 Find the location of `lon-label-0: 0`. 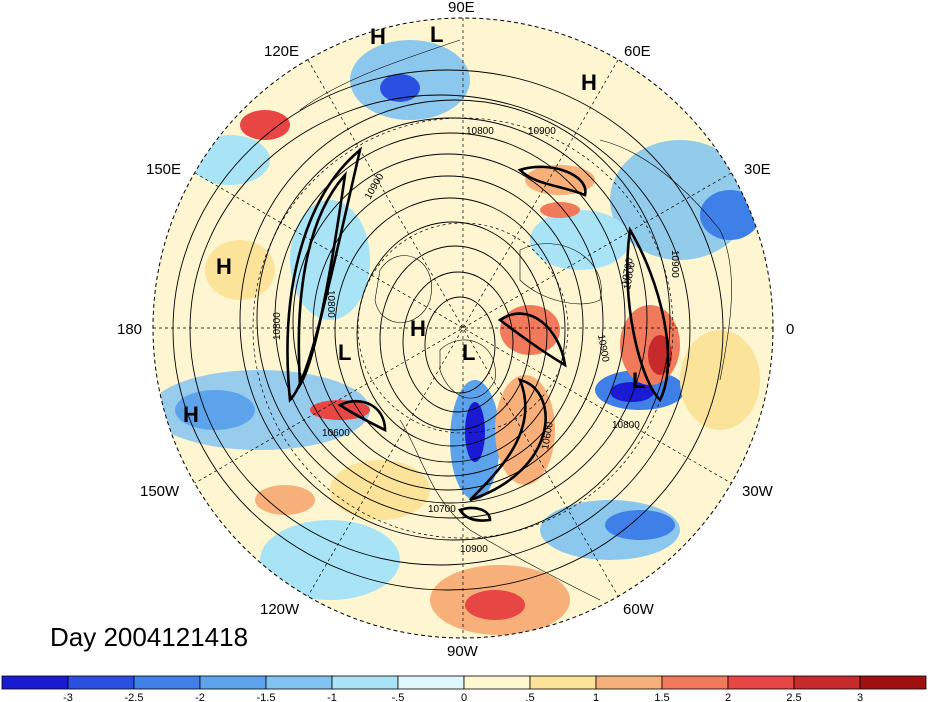

lon-label-0: 0 is located at coordinates (790, 329).